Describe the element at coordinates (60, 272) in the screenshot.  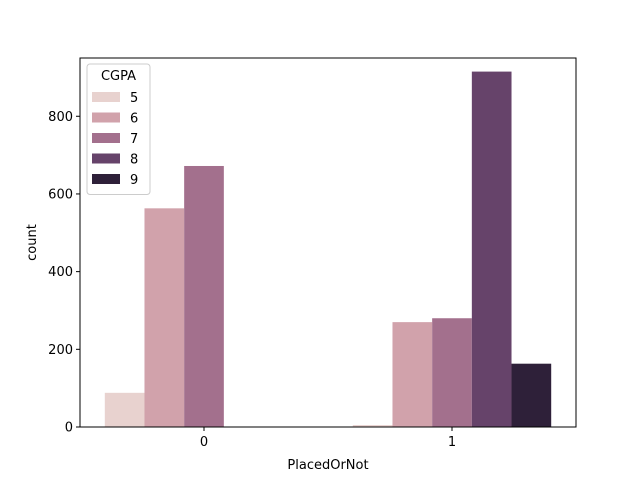
I see `y-tick-label: 400` at that location.